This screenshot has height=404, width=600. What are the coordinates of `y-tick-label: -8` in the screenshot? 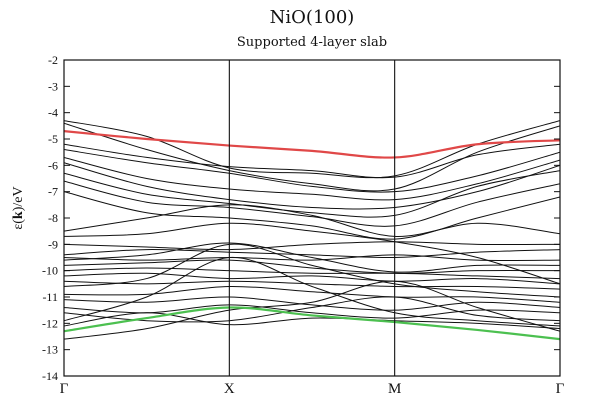 It's located at (53, 218).